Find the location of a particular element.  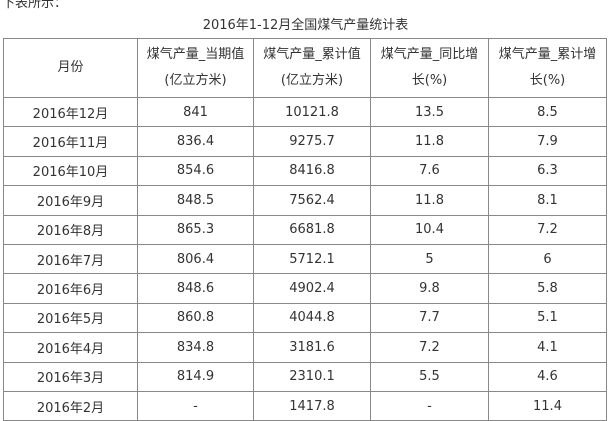

table-row: 2016年2月 -1417.8-11.4 is located at coordinates (305, 405).